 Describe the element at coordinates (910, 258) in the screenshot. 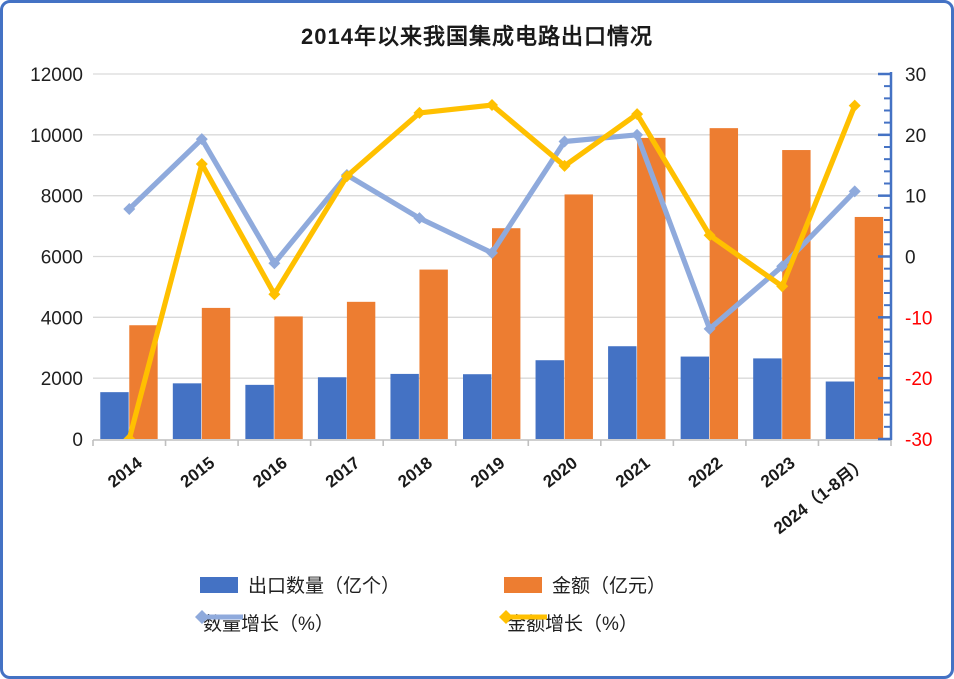

I see `right-axis-label: 0` at that location.